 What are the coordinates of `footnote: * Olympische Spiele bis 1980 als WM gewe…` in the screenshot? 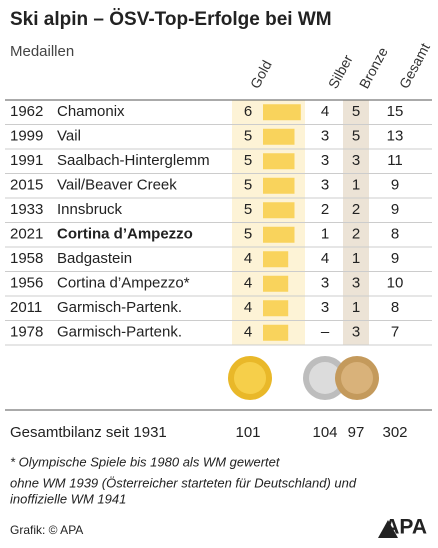 It's located at (145, 461).